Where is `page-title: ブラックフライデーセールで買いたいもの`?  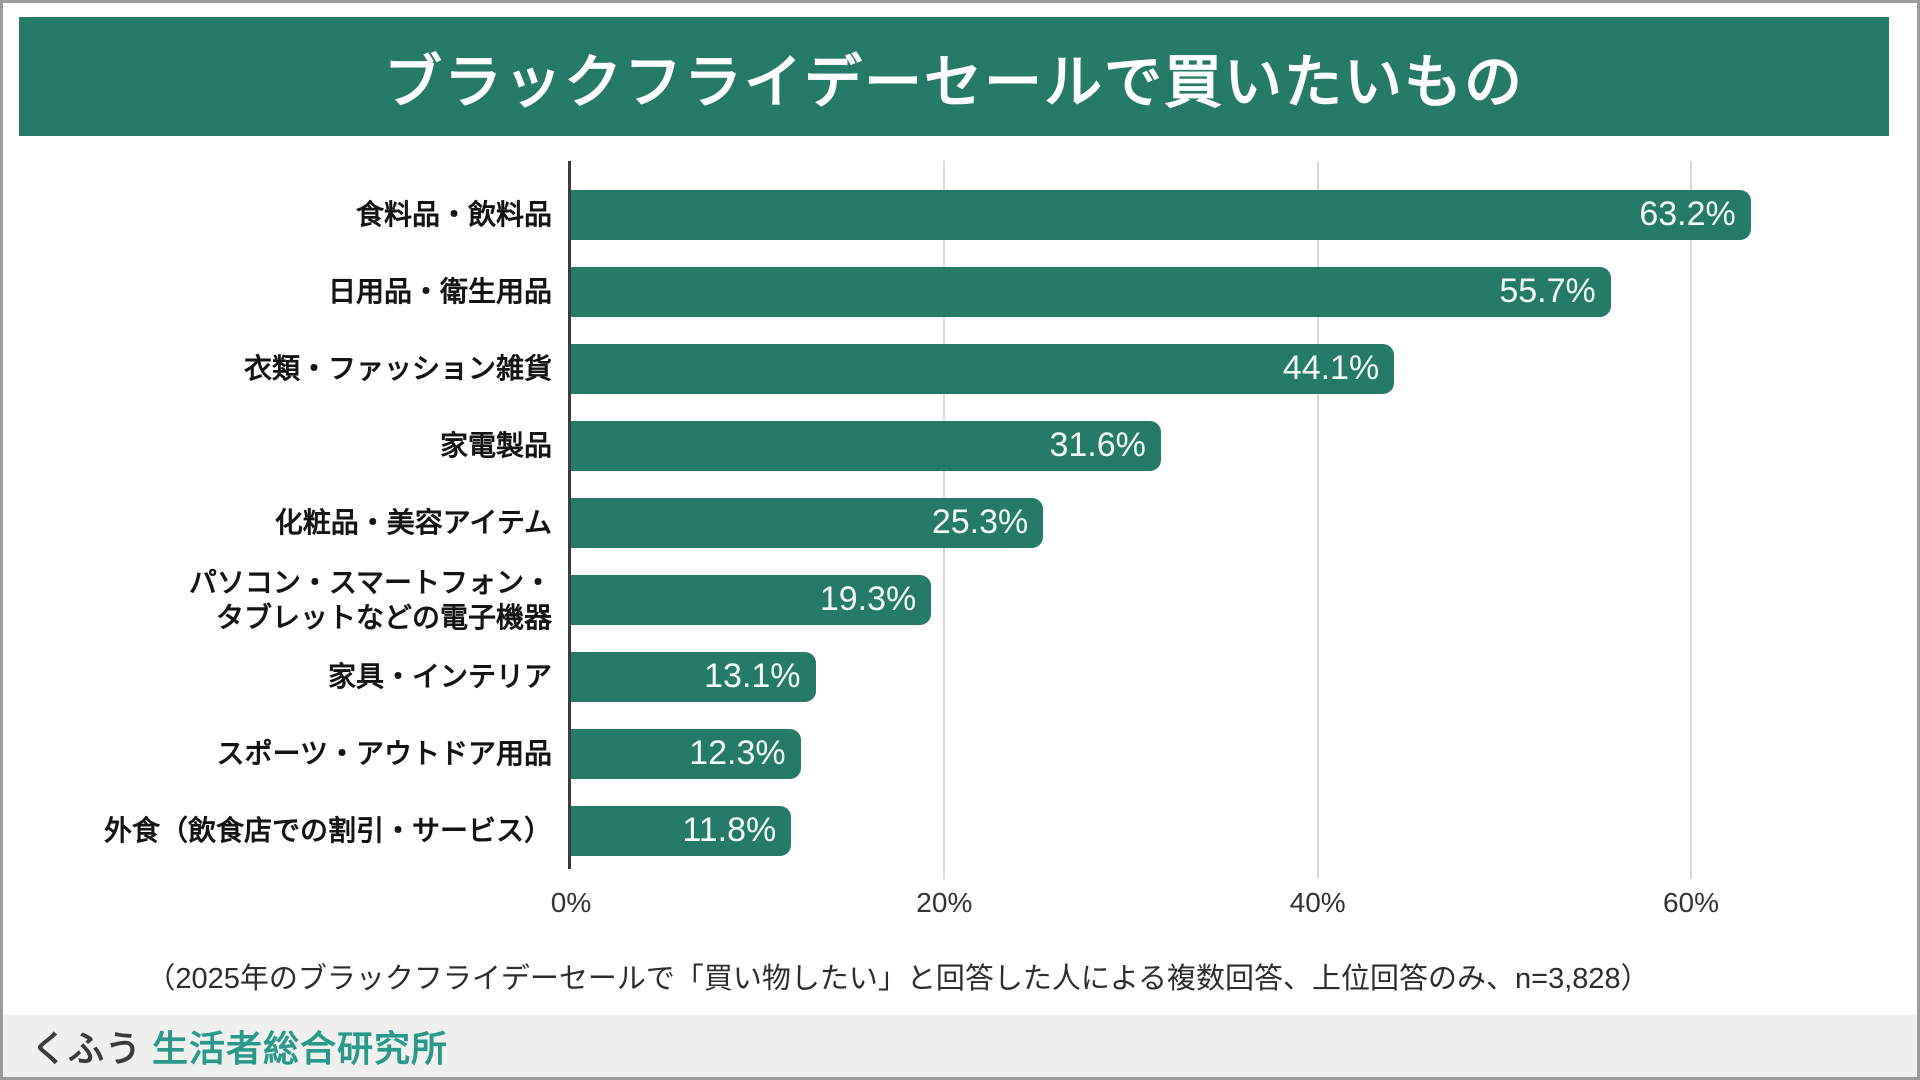 page-title: ブラックフライデーセールで買いたいもの is located at coordinates (953, 82).